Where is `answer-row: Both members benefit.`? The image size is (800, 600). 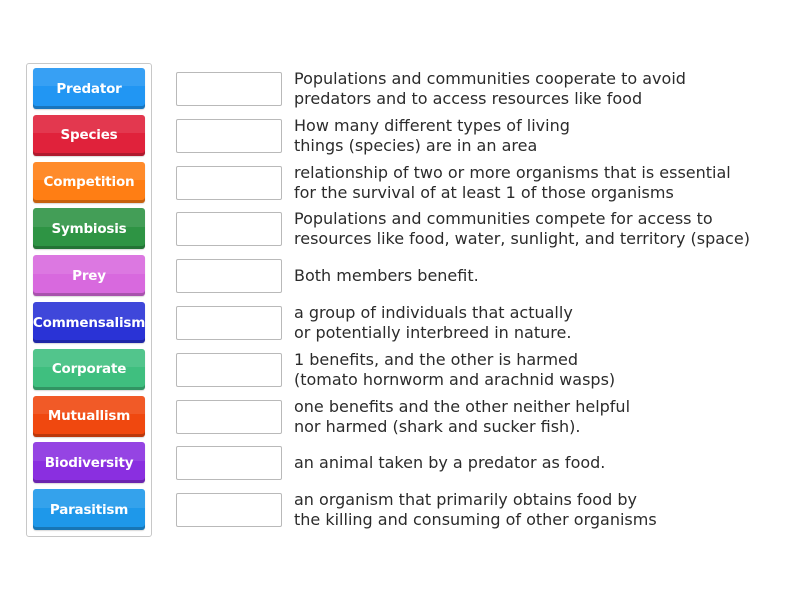
answer-row: Both members benefit. is located at coordinates (481, 276).